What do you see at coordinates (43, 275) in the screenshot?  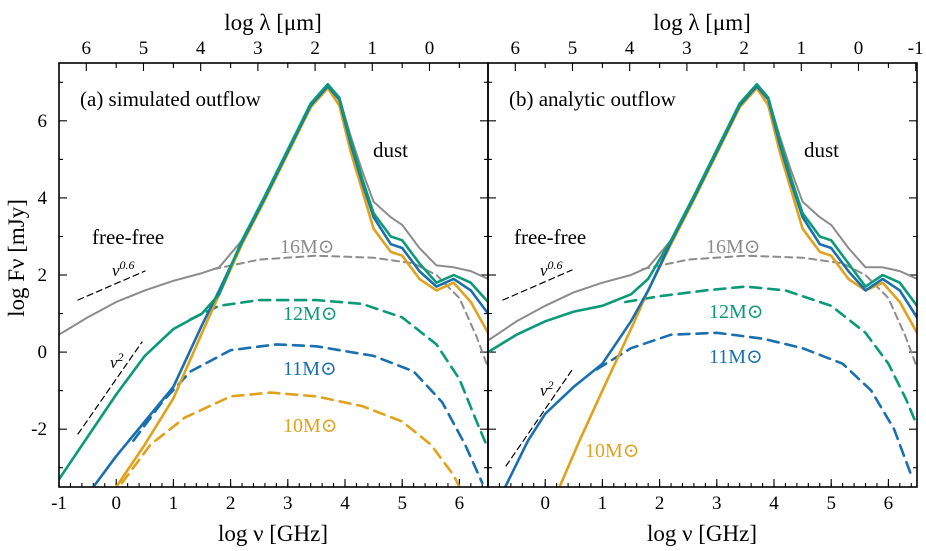 I see `y-tick-label-2: 2` at bounding box center [43, 275].